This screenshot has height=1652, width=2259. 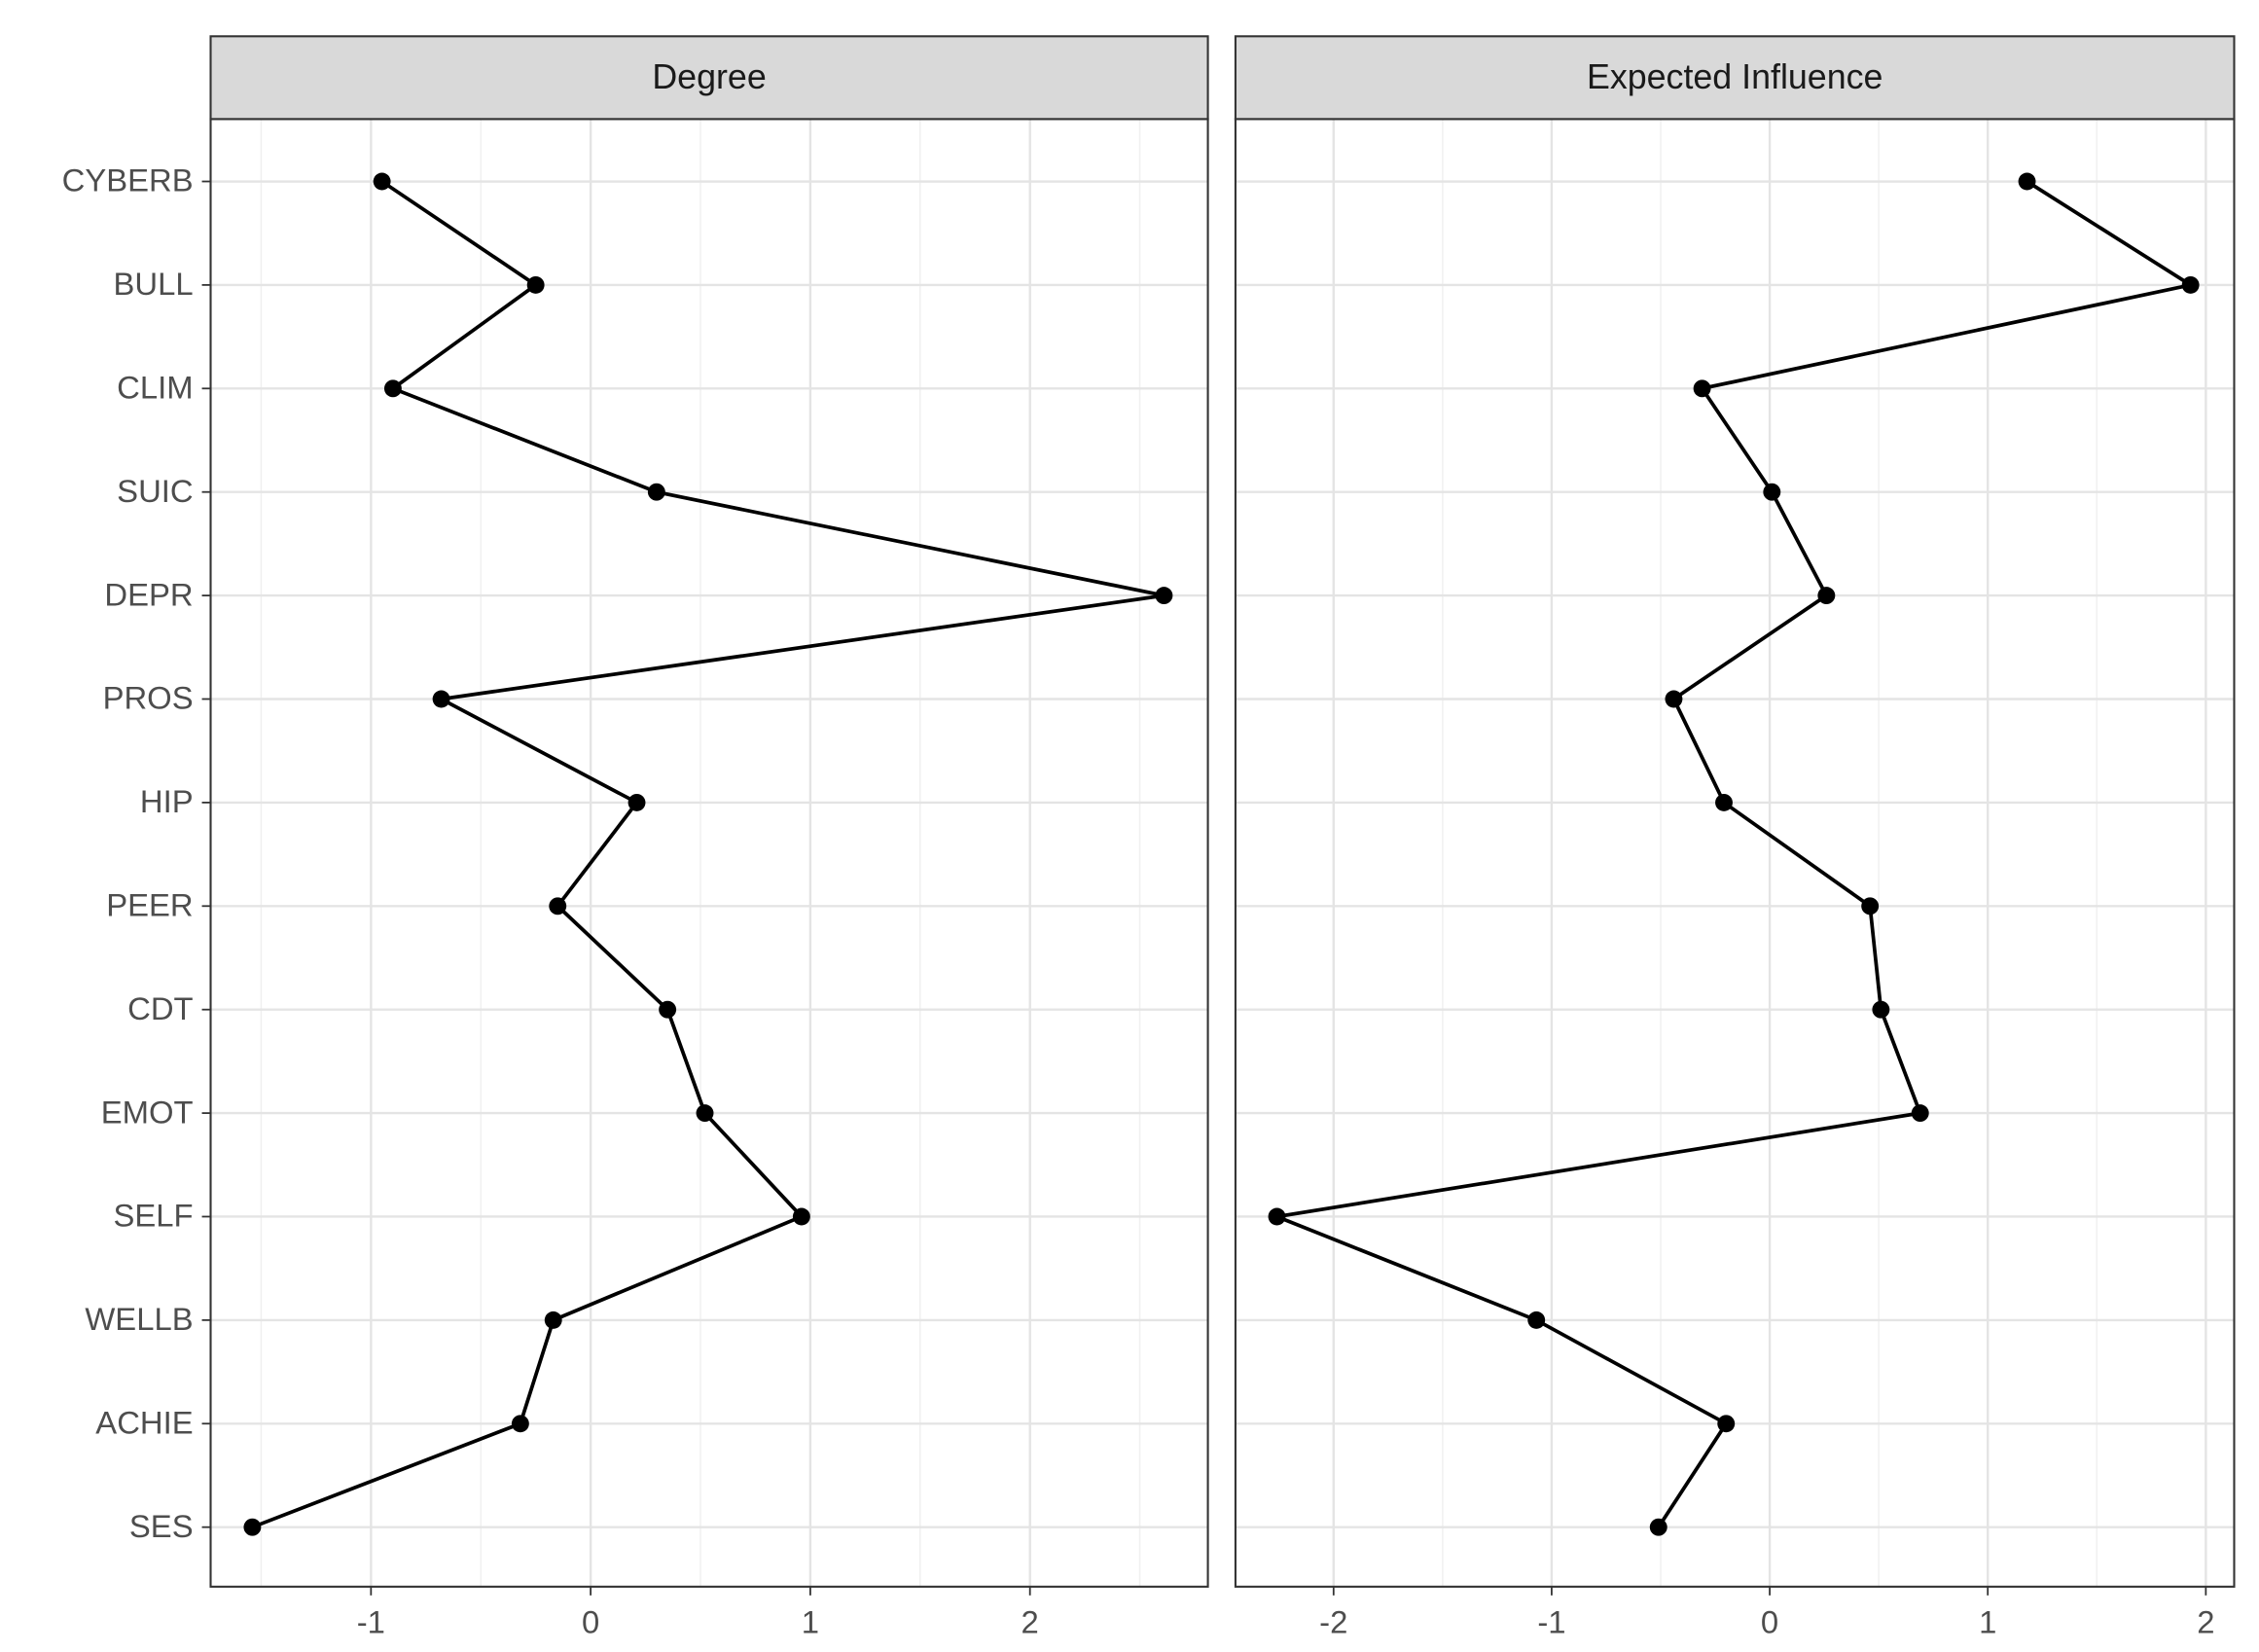 What do you see at coordinates (149, 904) in the screenshot?
I see `y-tick-label: PEER` at bounding box center [149, 904].